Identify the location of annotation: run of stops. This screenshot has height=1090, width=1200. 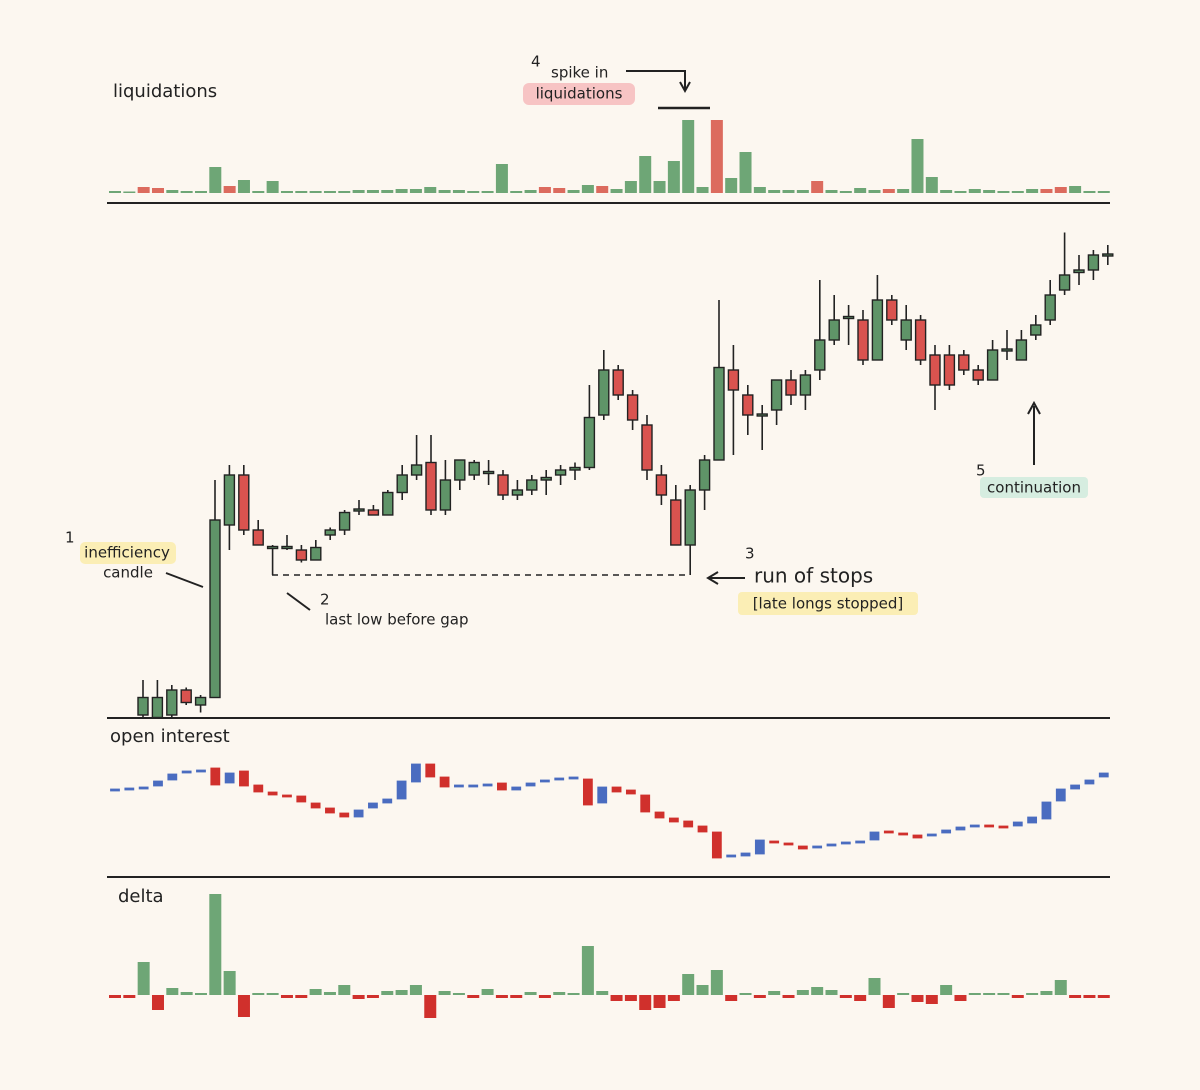
(813, 576).